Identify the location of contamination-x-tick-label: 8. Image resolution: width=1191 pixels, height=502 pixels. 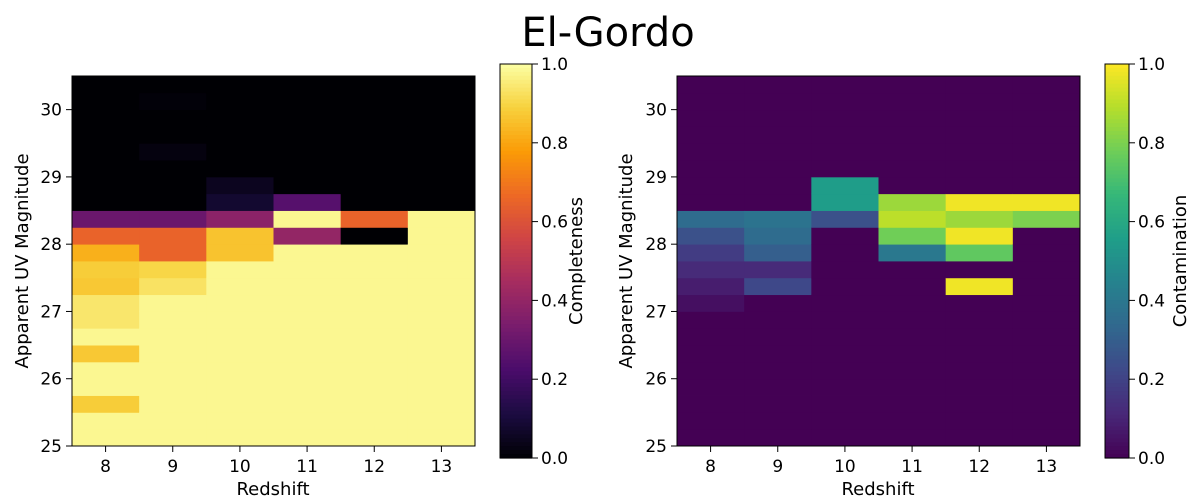
(710, 467).